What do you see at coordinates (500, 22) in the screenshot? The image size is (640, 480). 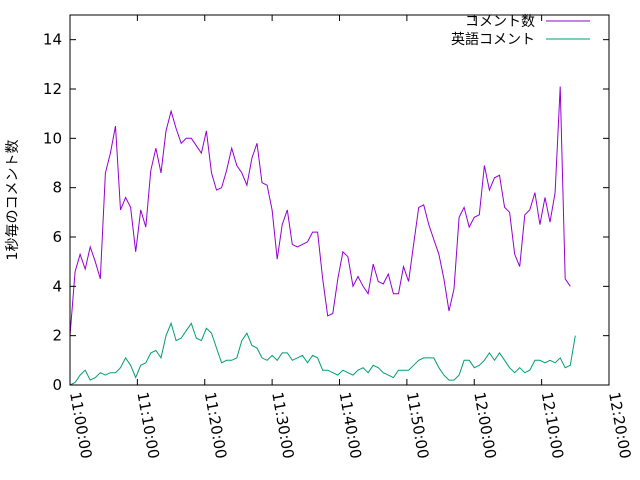 I see `legend-label-1: コメント数` at bounding box center [500, 22].